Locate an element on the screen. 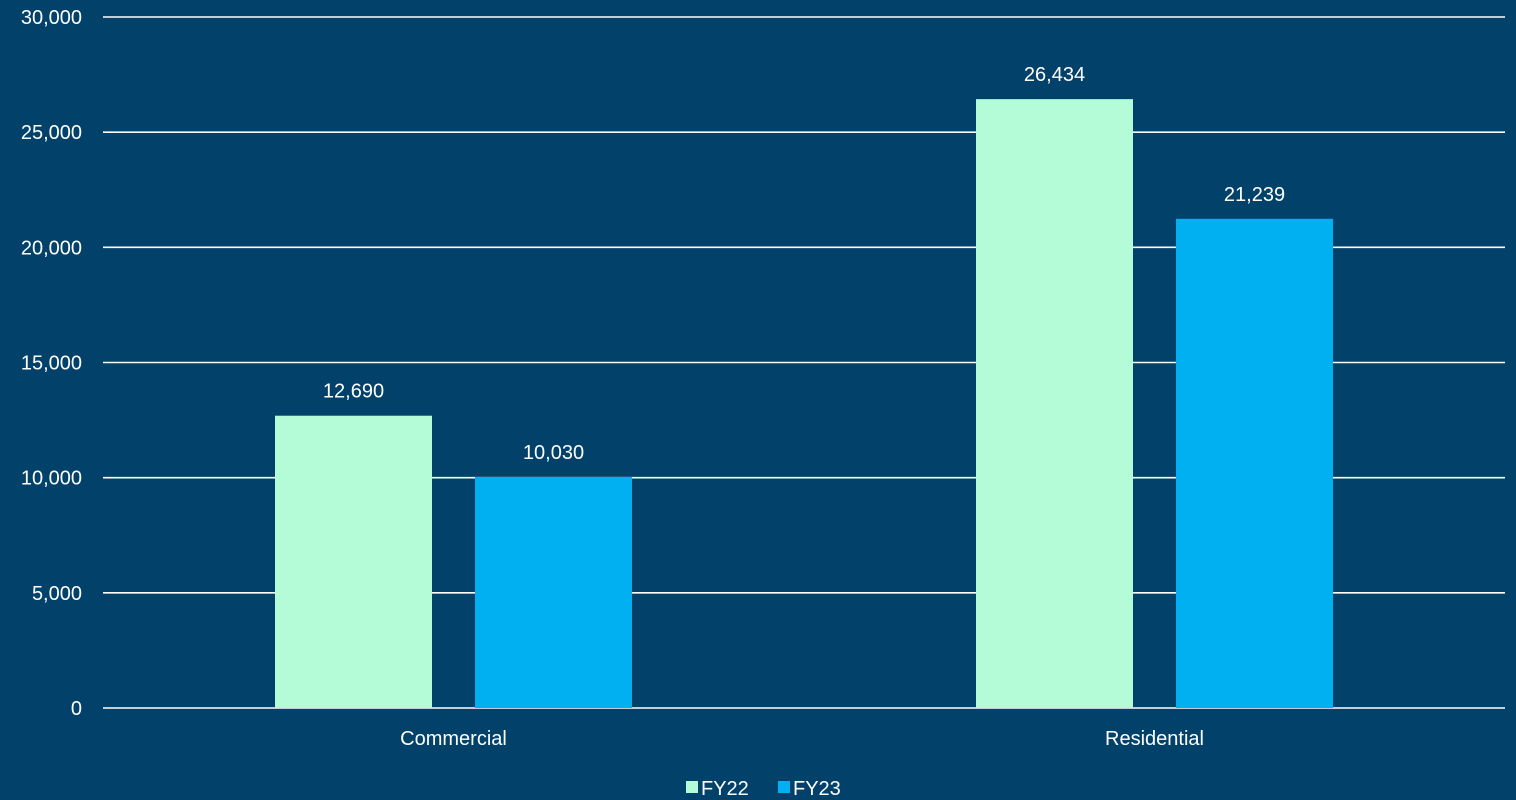 The height and width of the screenshot is (800, 1516). legend-label-fy23: FY23 is located at coordinates (817, 789).